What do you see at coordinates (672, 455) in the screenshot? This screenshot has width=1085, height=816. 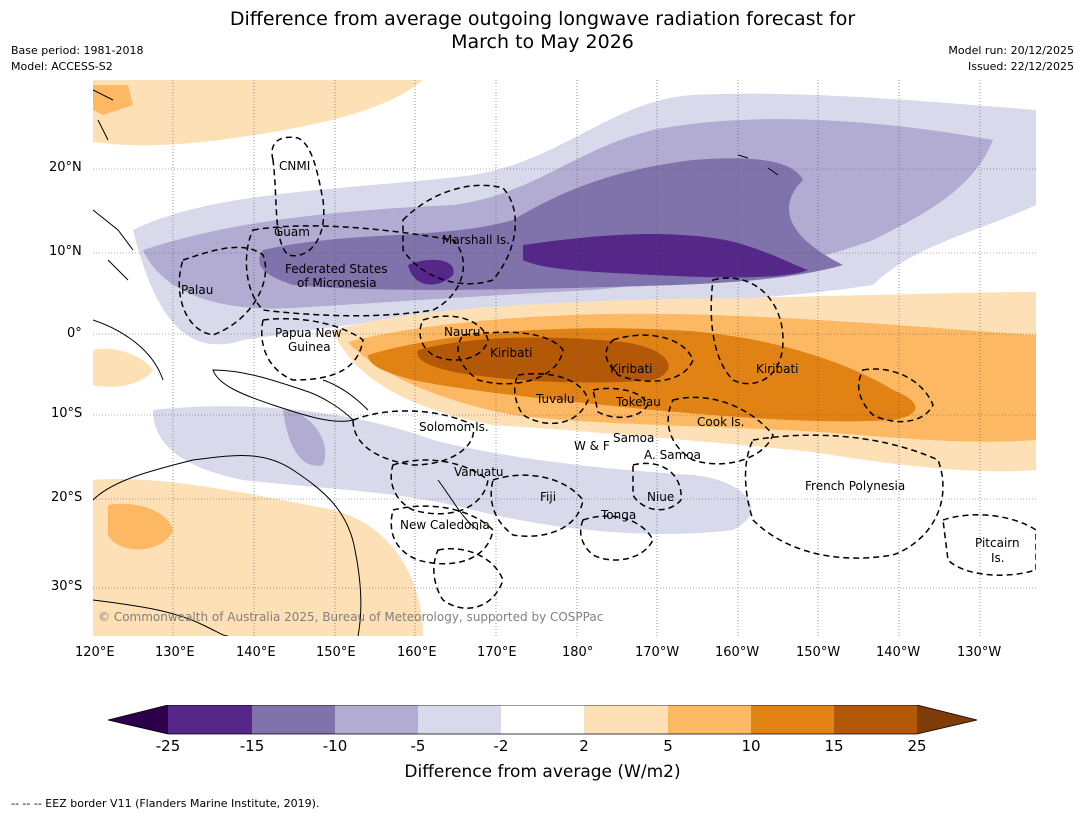 I see `label-asamoa: A. Samoa` at bounding box center [672, 455].